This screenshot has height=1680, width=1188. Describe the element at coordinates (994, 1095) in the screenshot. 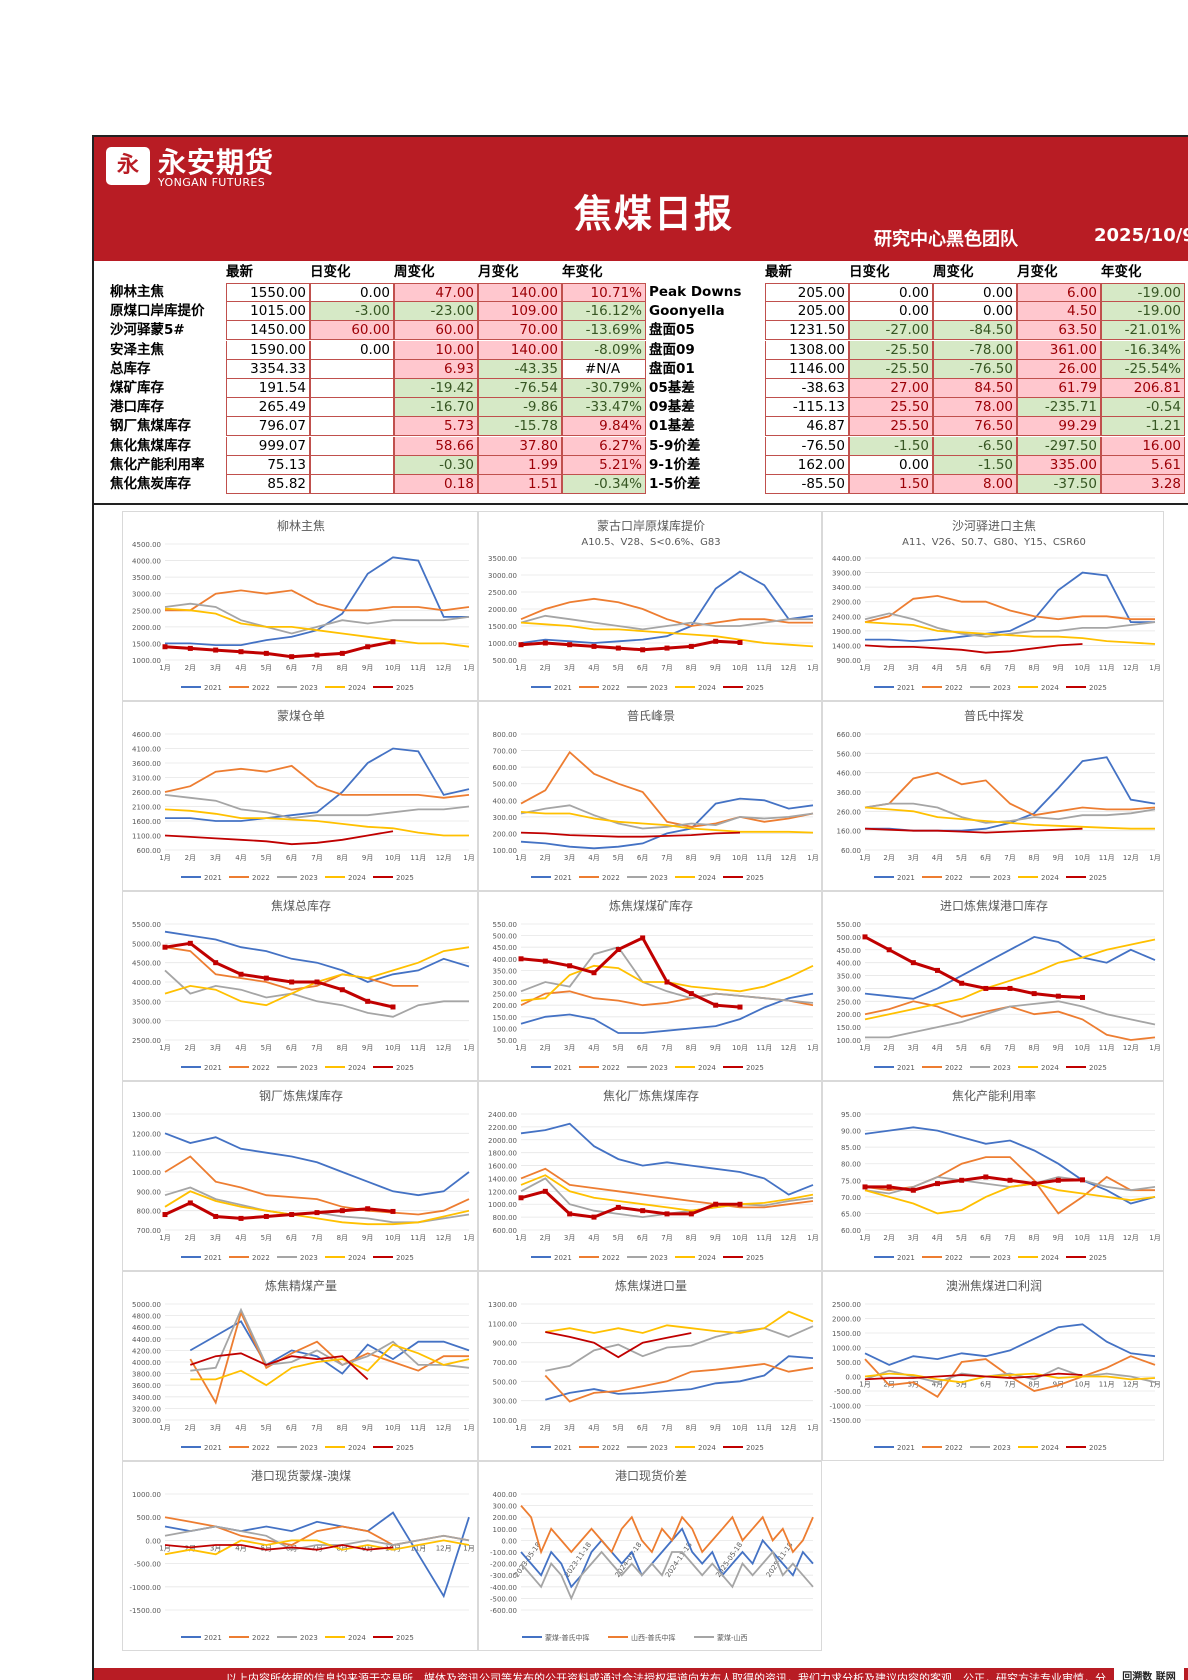

I see `chart-title: 焦化产能利用率` at that location.